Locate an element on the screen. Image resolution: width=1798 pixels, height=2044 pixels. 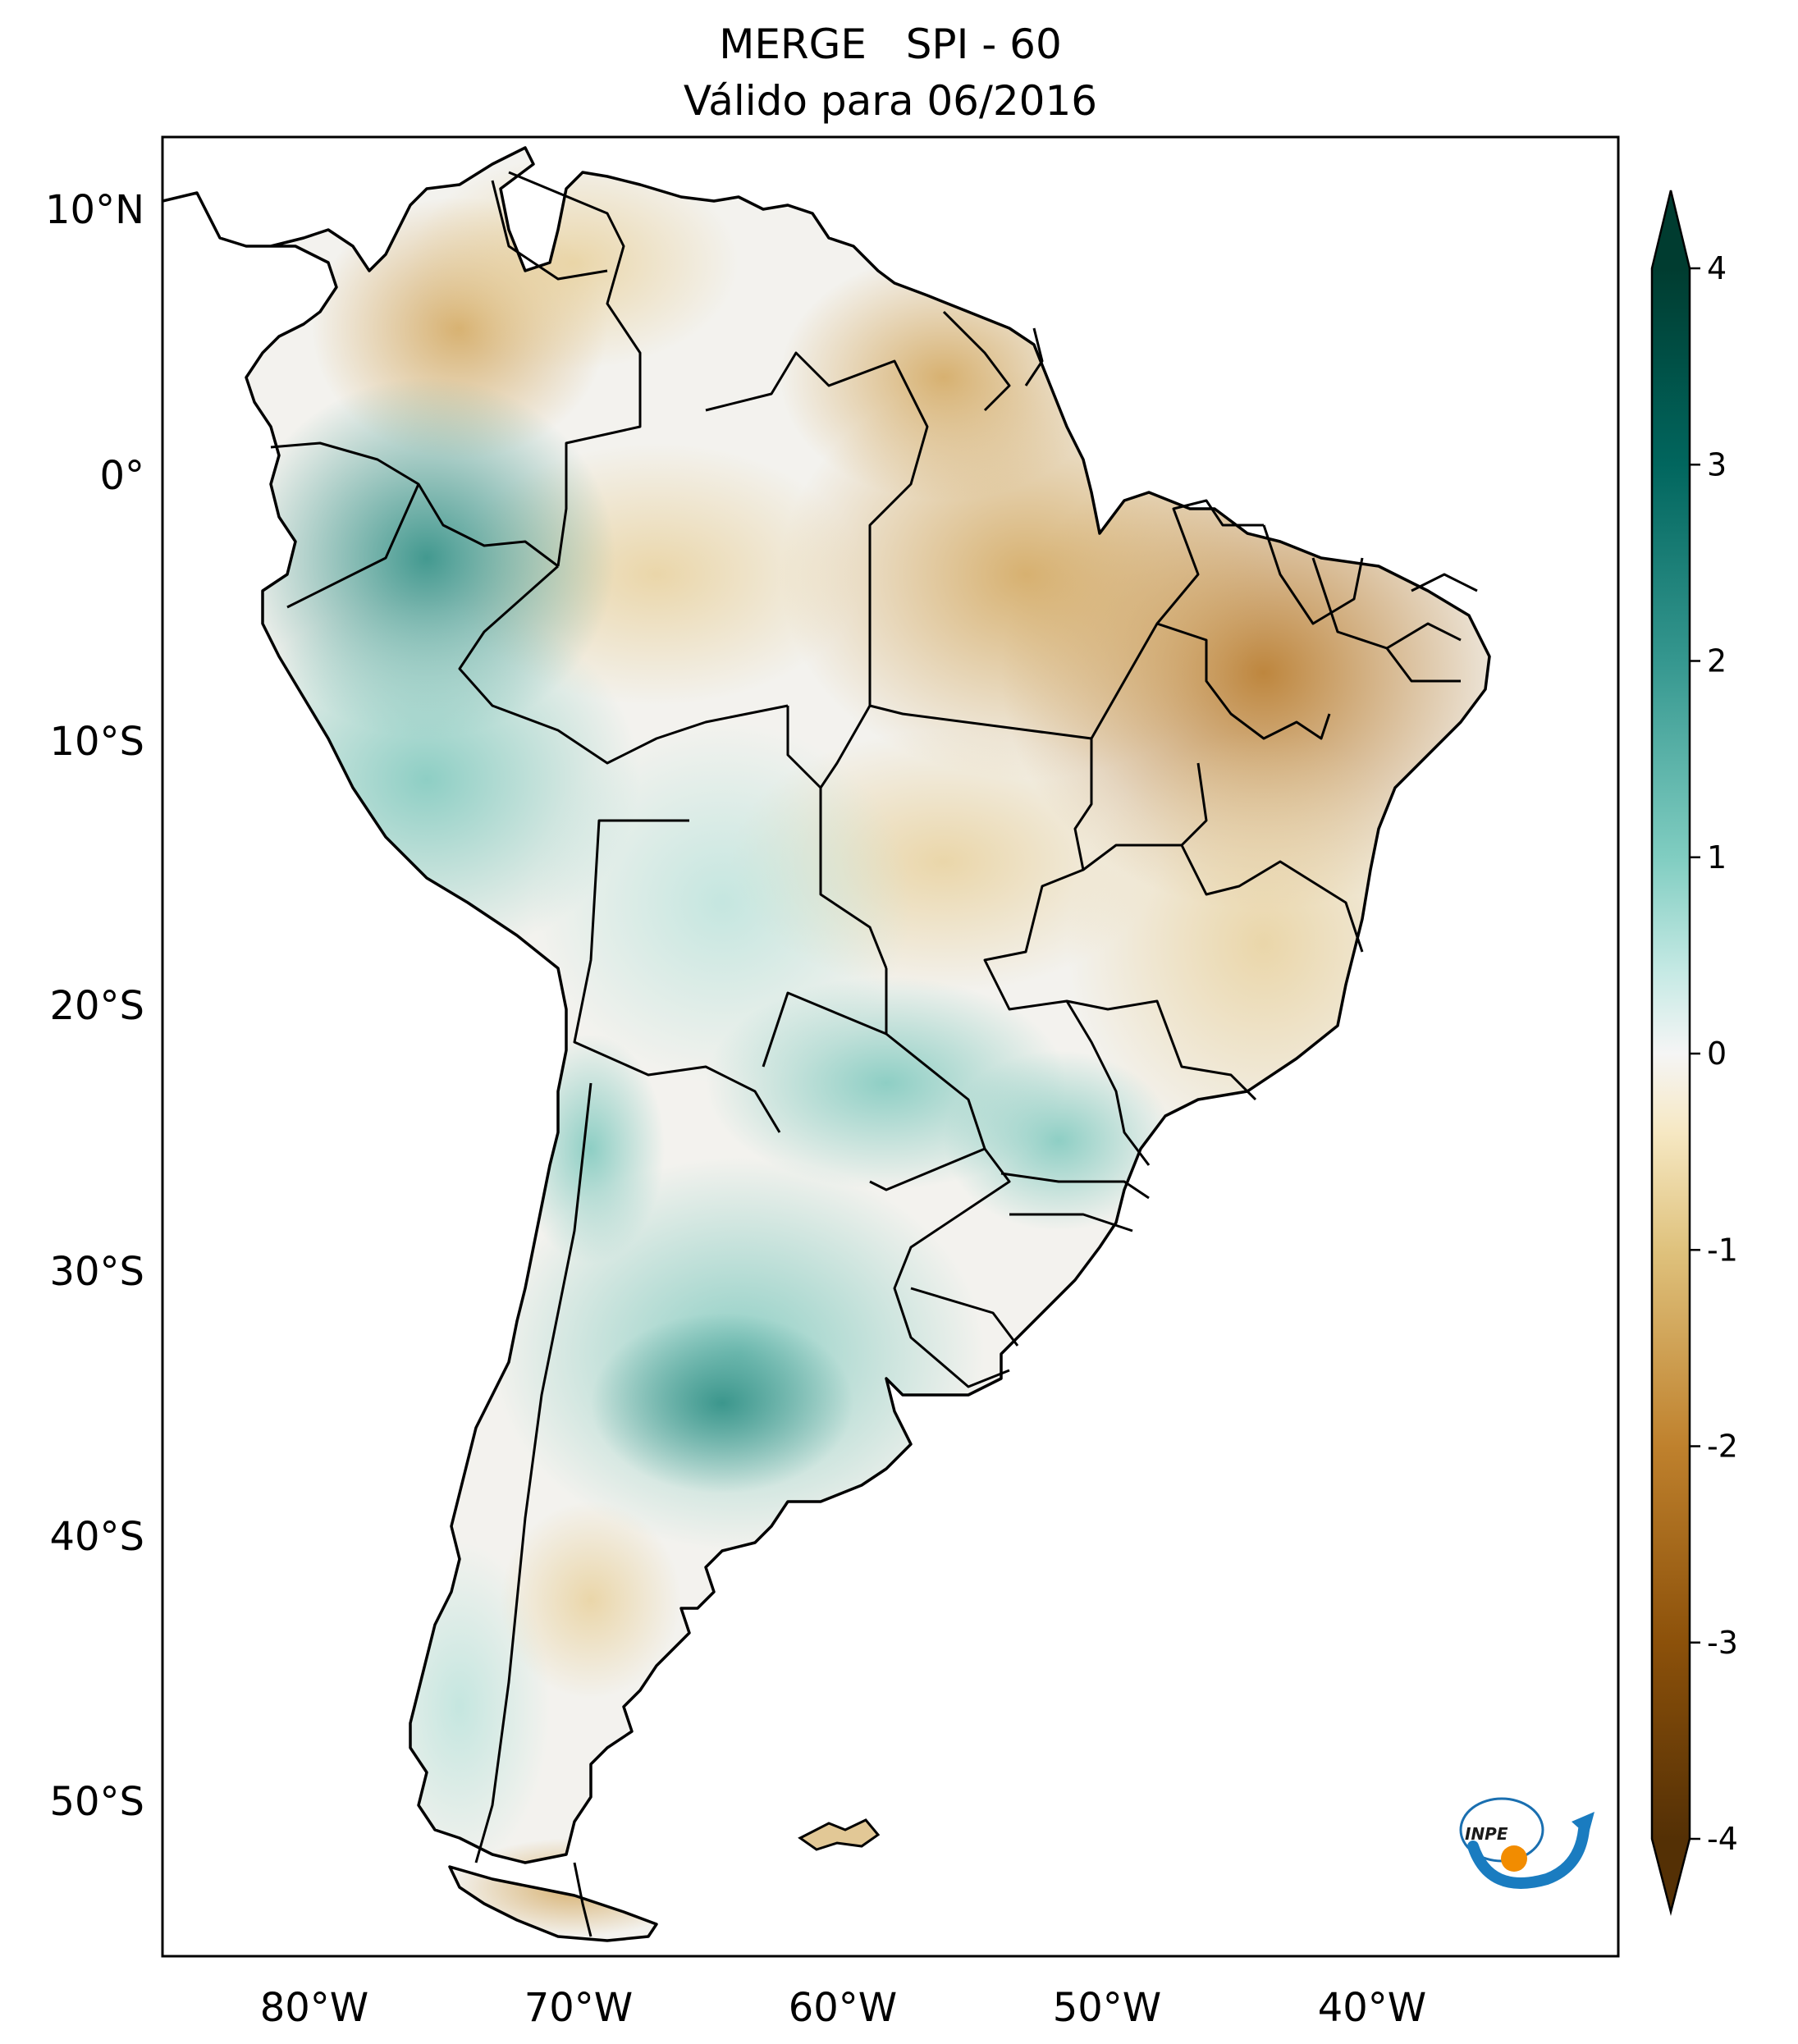
inpe-logo: INPE is located at coordinates (1526, 1843).